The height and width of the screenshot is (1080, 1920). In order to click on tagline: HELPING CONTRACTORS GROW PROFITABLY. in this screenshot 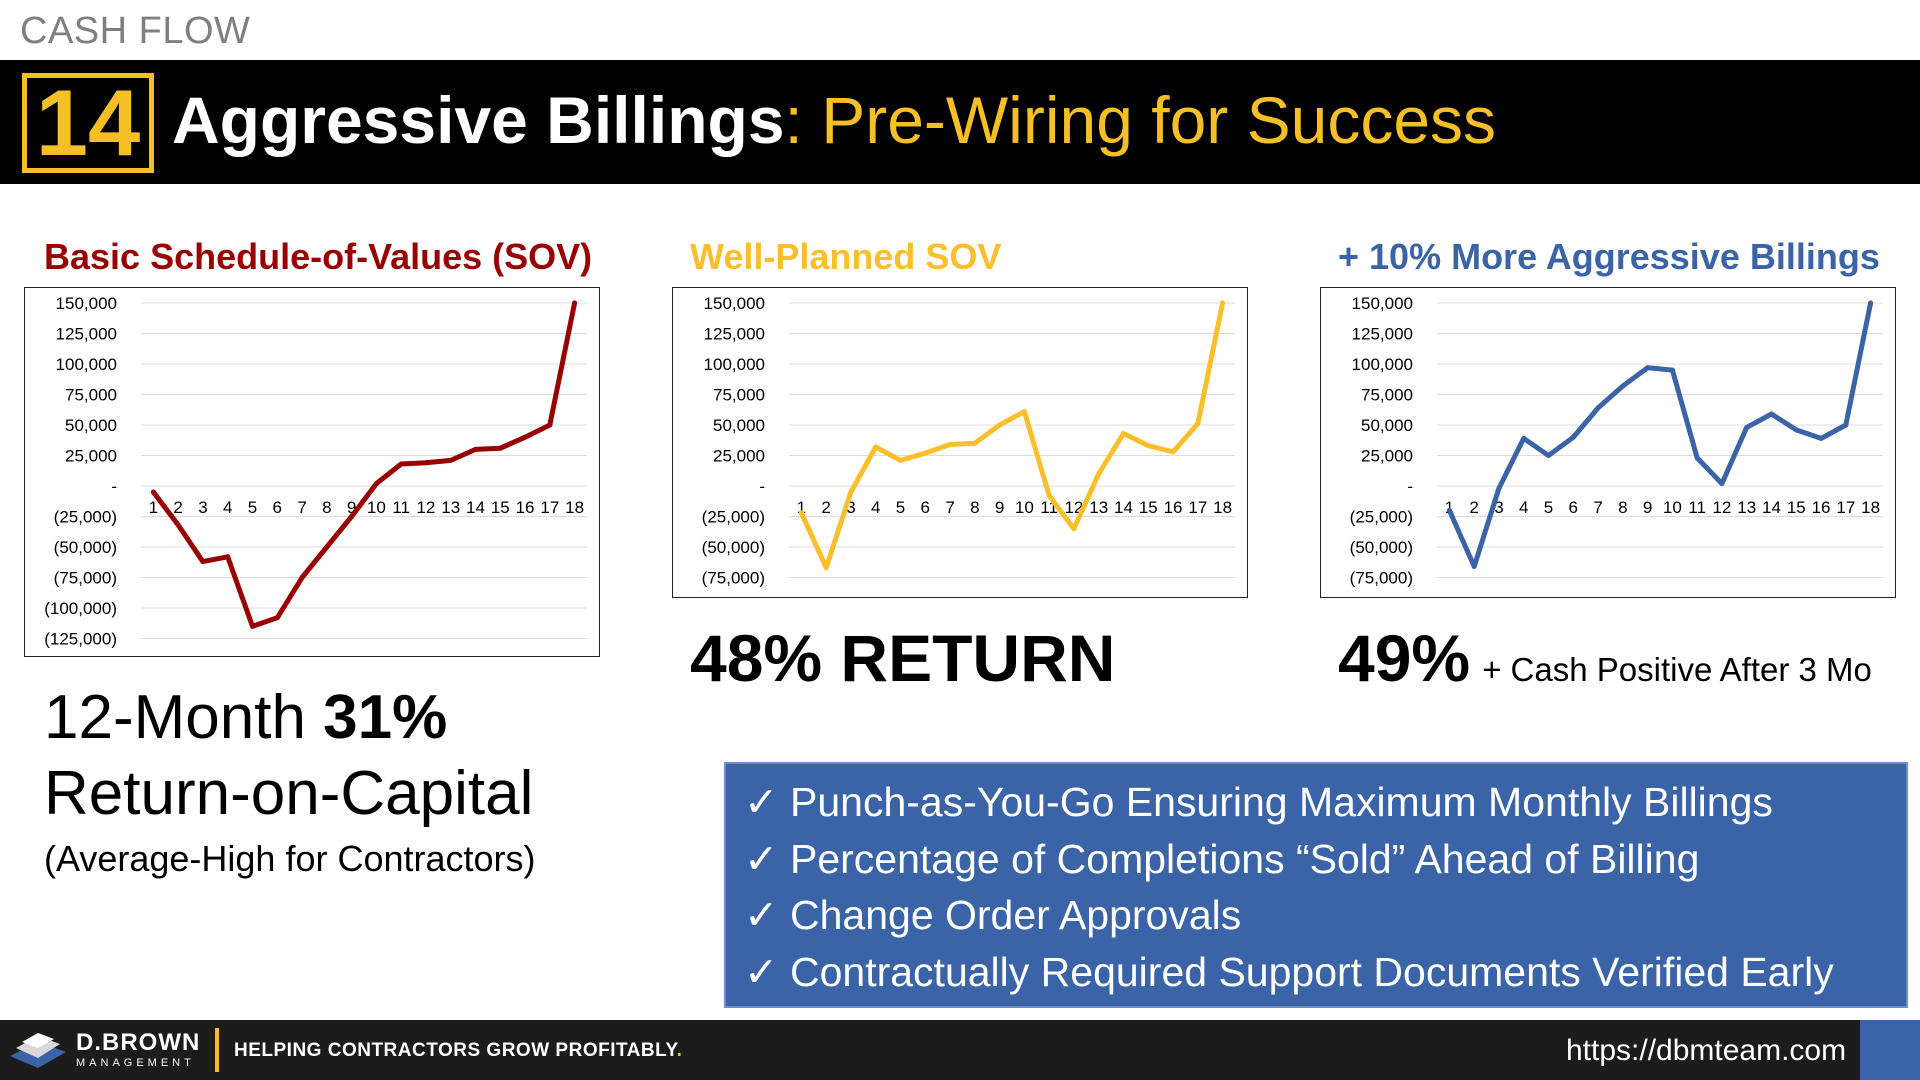, I will do `click(458, 1051)`.